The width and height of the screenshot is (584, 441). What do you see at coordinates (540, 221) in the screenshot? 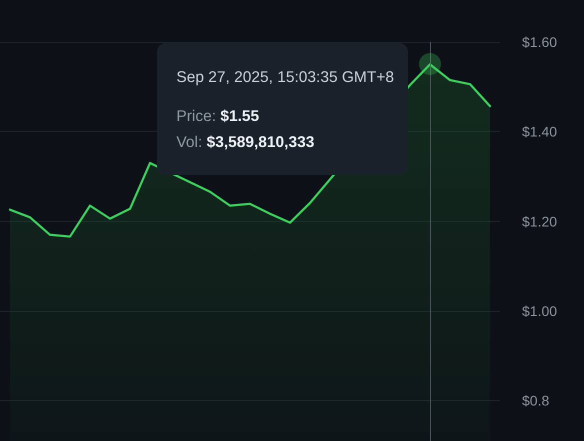
I see `y-tick-label: $1.20` at bounding box center [540, 221].